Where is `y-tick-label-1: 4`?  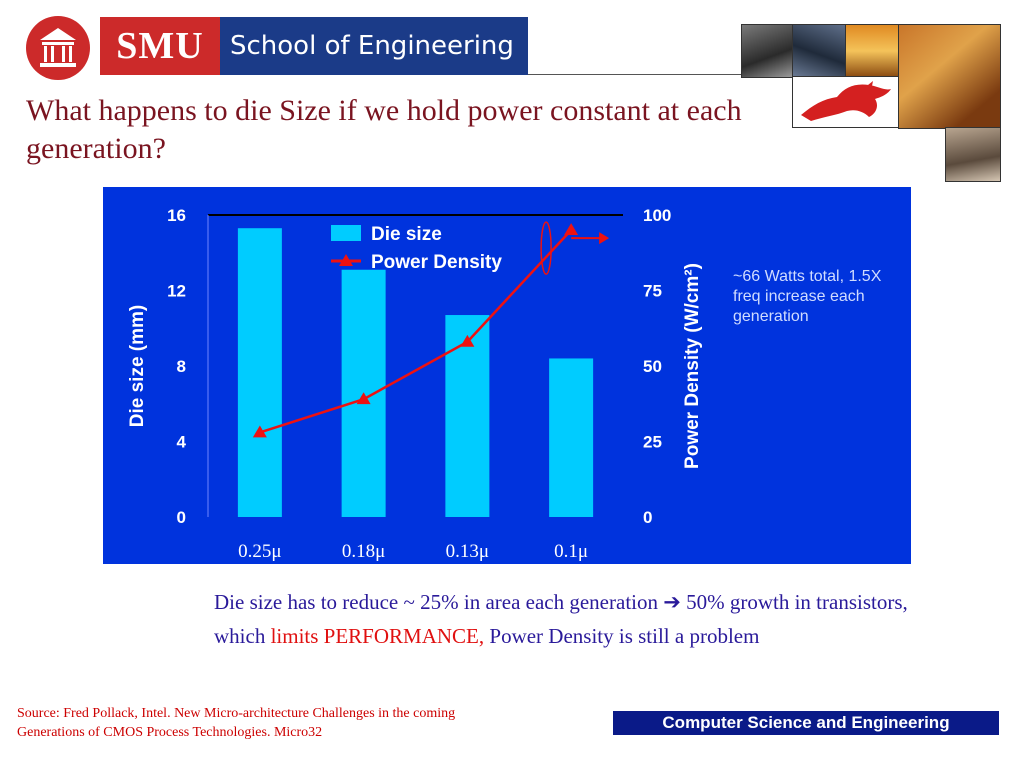 y-tick-label-1: 4 is located at coordinates (182, 442).